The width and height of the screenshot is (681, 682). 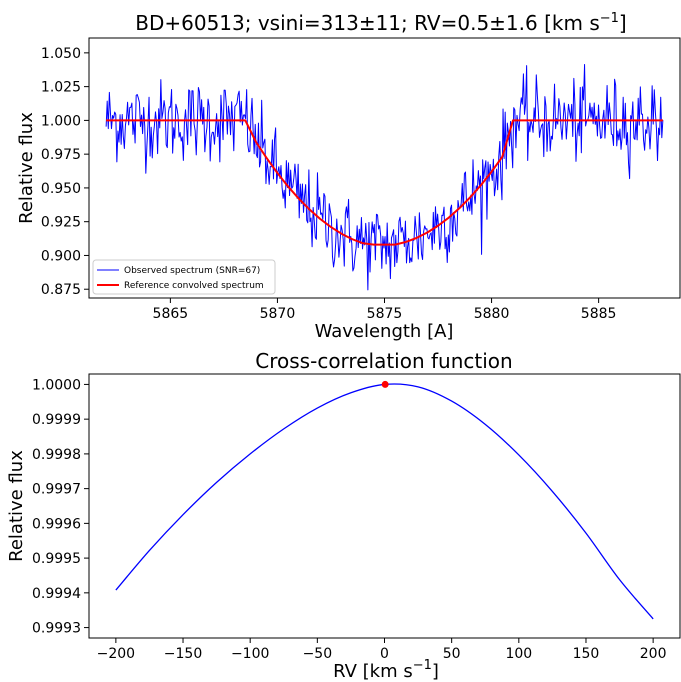 What do you see at coordinates (116, 654) in the screenshot?
I see `ccf-x-tick-label: −200` at bounding box center [116, 654].